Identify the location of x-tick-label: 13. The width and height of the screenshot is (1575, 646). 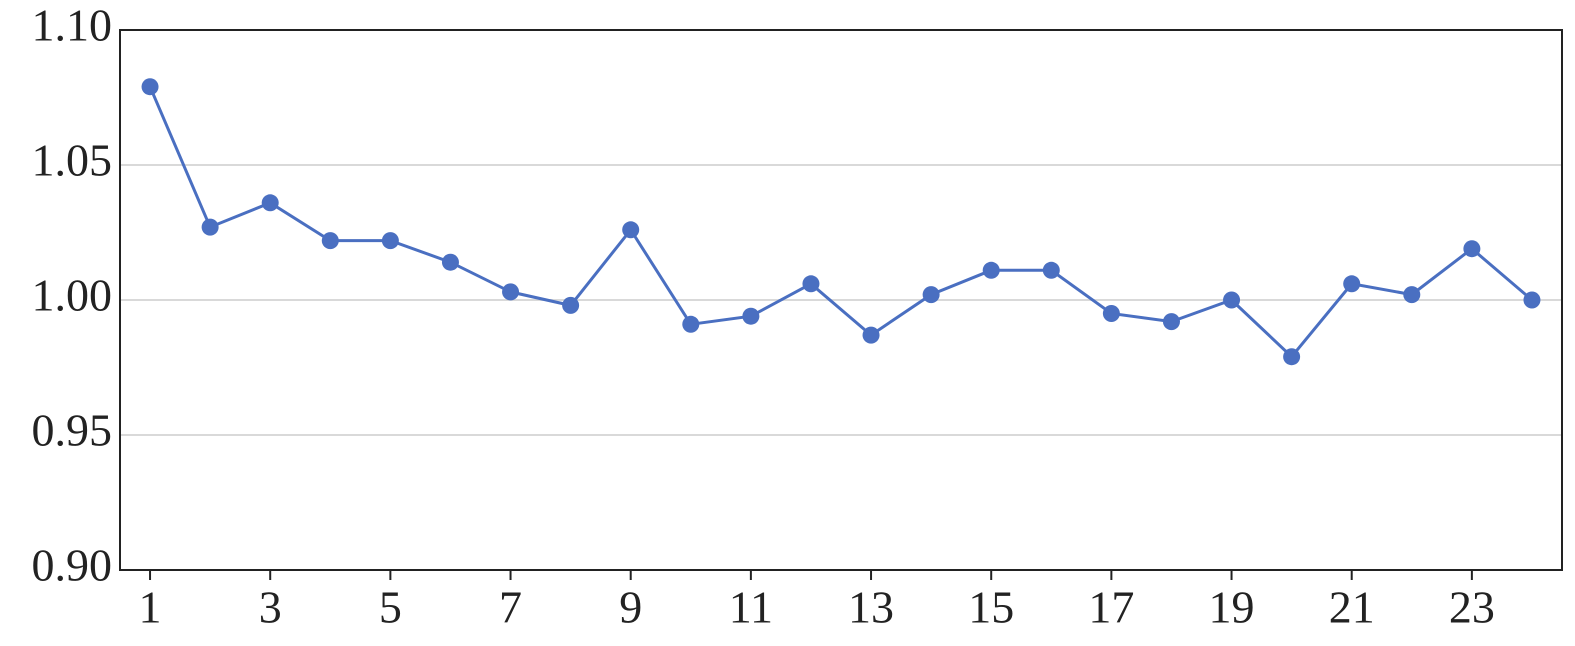
(871, 607).